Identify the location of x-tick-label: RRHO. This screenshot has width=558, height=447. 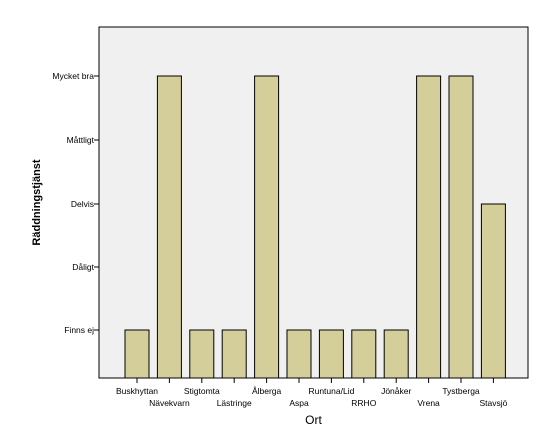
(363, 403).